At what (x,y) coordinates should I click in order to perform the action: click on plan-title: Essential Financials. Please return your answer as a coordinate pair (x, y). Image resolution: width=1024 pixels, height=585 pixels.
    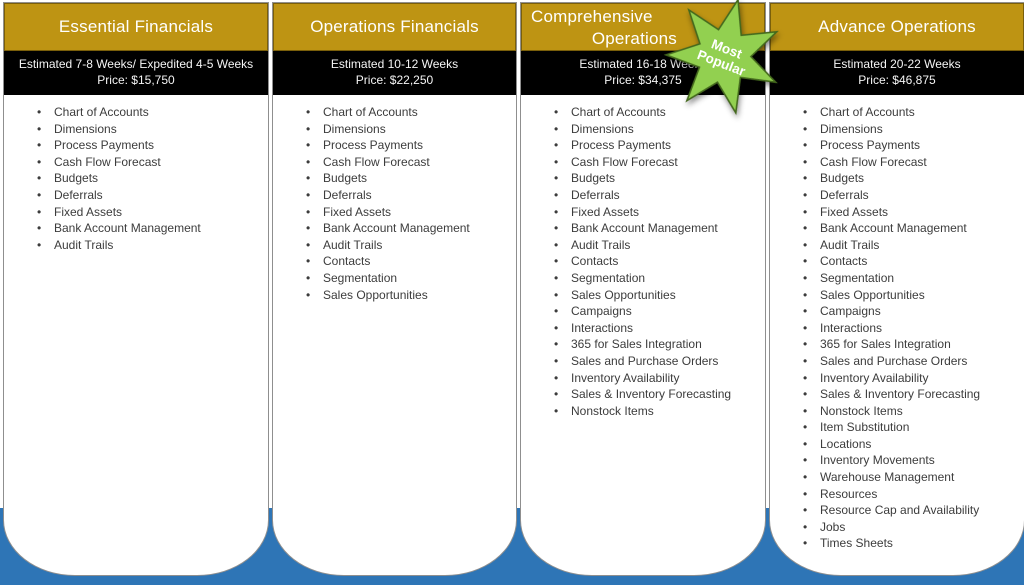
    Looking at the image, I should click on (136, 27).